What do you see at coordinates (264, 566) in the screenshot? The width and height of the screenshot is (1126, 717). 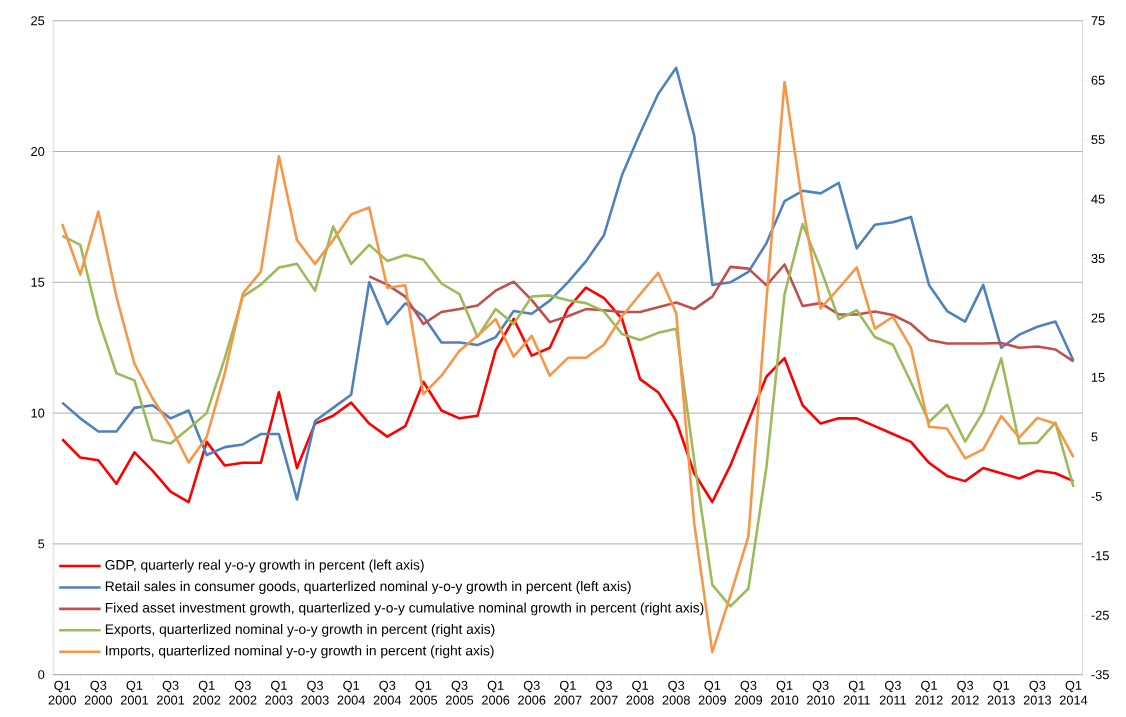 I see `legend-label: GDP, quarterly real y-o-y growth in percent (left axis)` at bounding box center [264, 566].